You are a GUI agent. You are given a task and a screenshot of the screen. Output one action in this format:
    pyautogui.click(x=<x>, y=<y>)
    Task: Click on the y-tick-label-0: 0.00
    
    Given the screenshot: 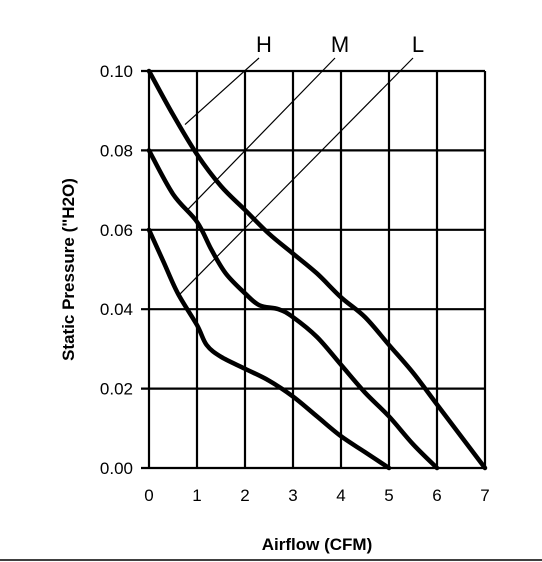 What is the action you would take?
    pyautogui.click(x=116, y=468)
    